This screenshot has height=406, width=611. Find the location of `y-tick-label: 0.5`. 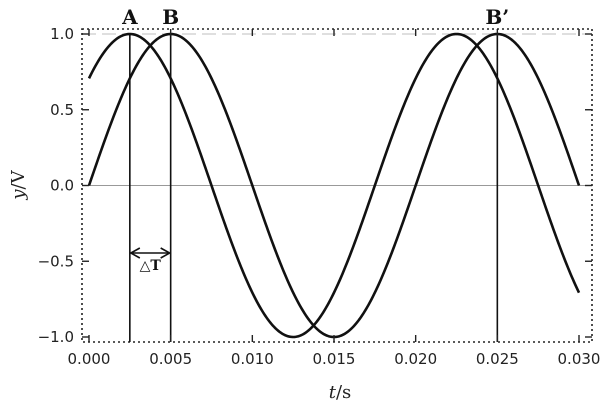

y-tick-label: 0.5 is located at coordinates (62, 110).